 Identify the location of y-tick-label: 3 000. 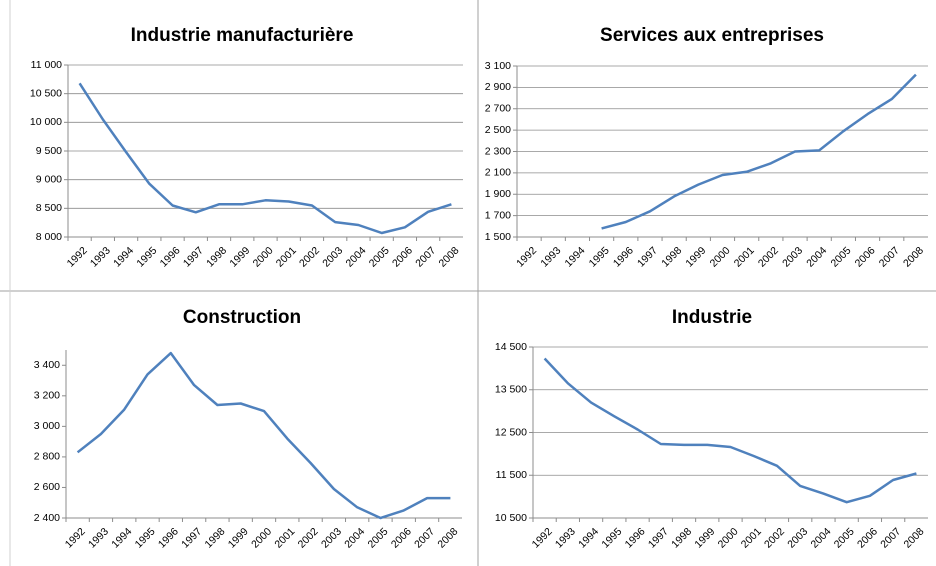
(47, 426).